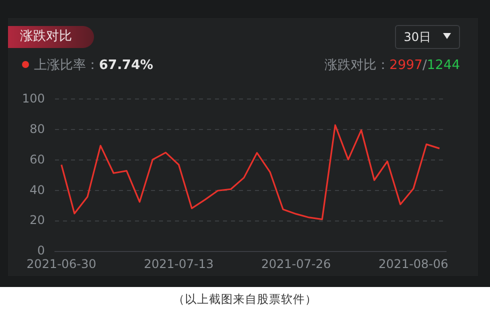  Describe the element at coordinates (357, 65) in the screenshot. I see `text: 涨跌对比：` at that location.